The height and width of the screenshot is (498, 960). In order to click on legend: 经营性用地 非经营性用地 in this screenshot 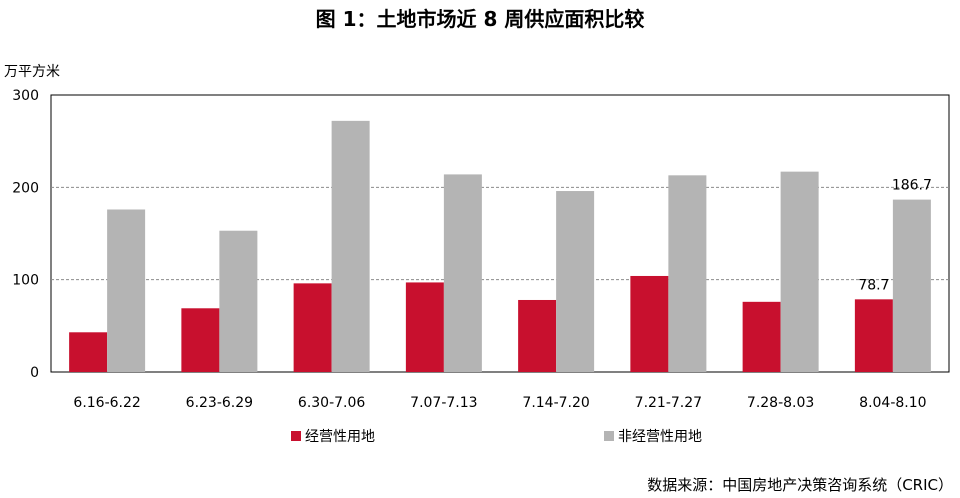, I will do `click(496, 437)`.